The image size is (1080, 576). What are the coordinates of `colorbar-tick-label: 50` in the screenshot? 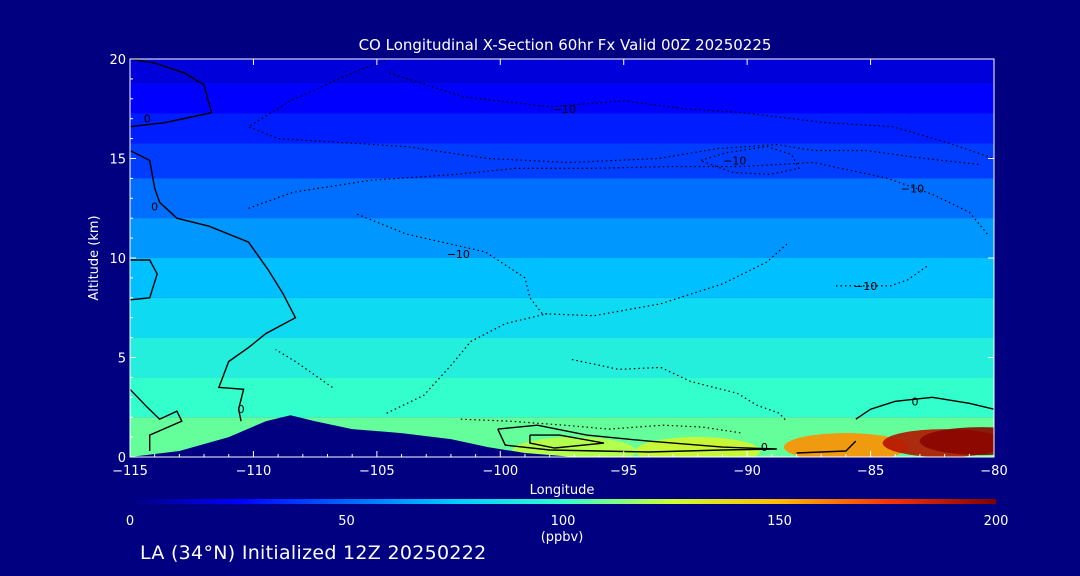 It's located at (346, 521).